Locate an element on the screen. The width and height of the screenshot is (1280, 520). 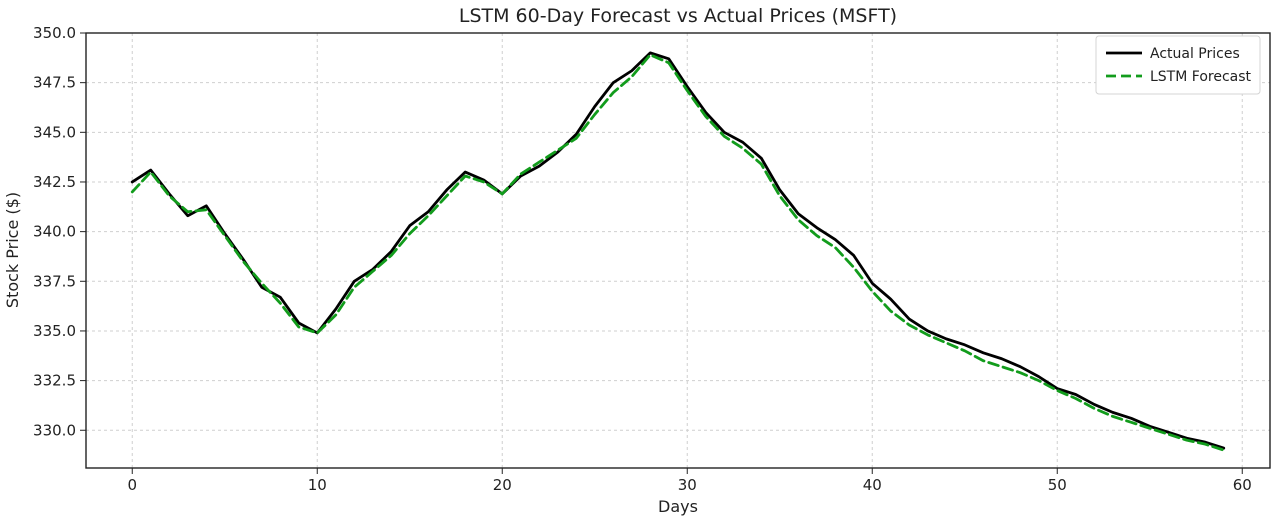
legend-label-actual-prices: Actual Prices is located at coordinates (1195, 54).